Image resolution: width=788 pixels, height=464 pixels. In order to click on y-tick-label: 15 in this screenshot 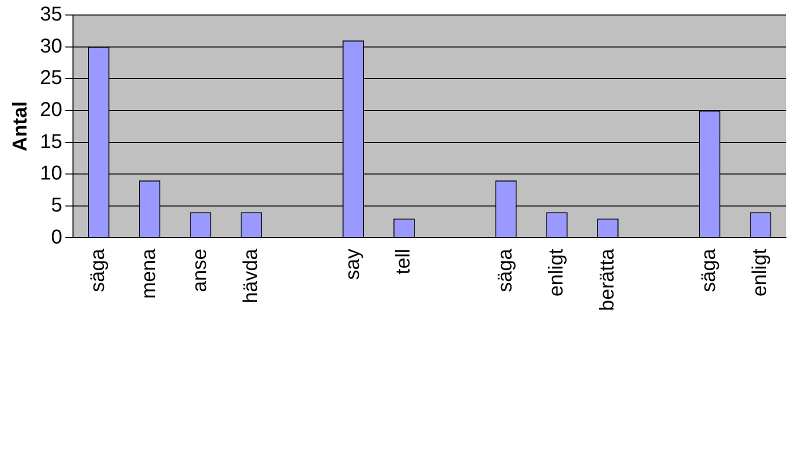, I will do `click(51, 141)`.